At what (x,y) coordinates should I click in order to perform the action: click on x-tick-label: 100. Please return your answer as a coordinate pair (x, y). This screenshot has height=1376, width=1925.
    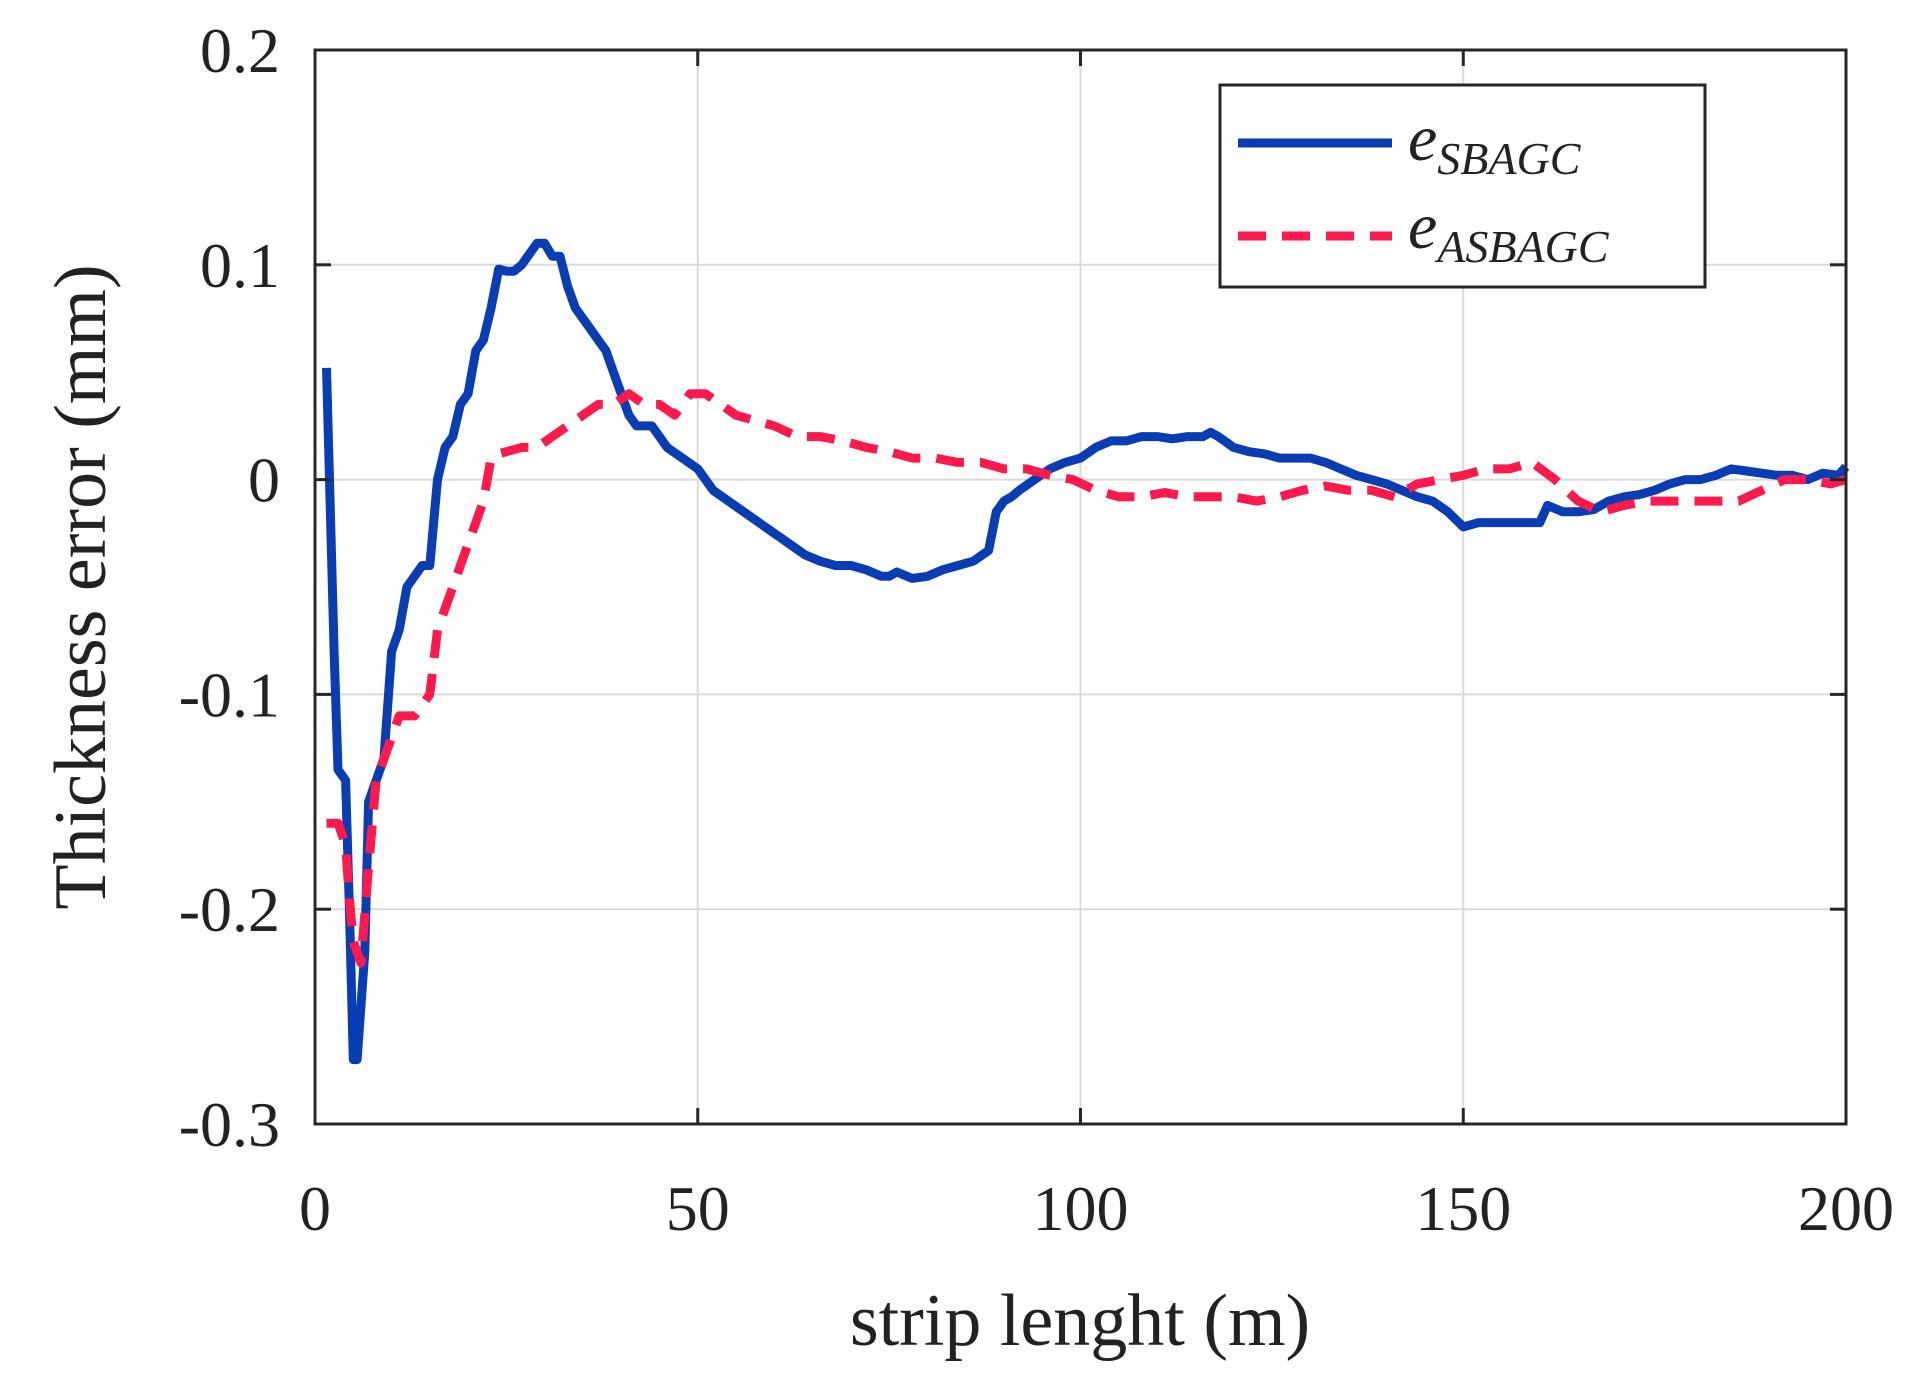
    Looking at the image, I should click on (1081, 1208).